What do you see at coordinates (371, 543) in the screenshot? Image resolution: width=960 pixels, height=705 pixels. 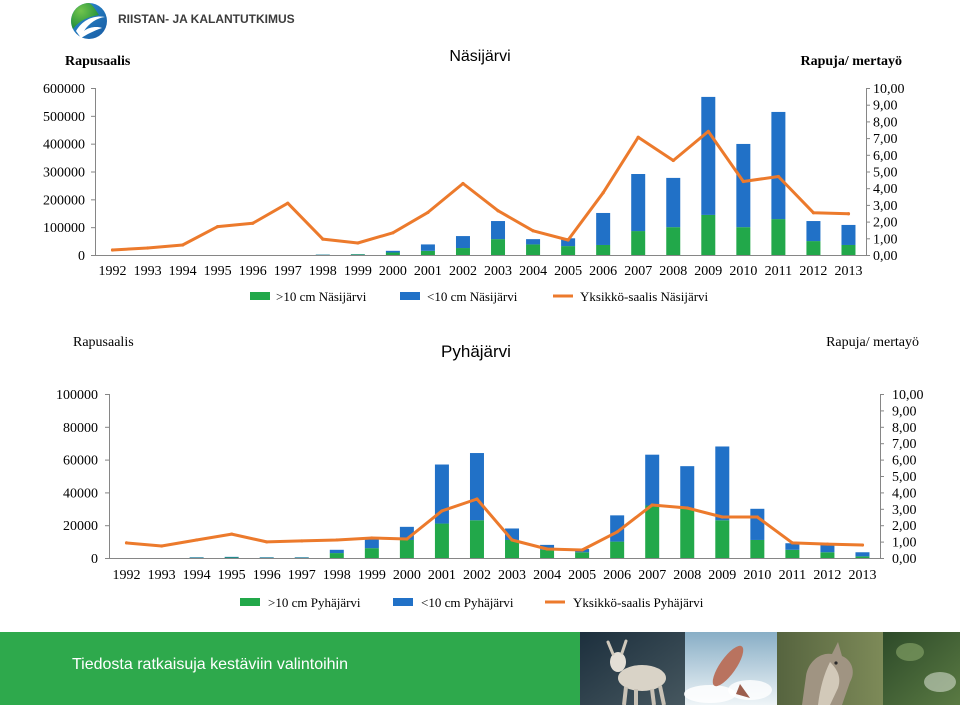 I see `bar-under-10cm-1999` at bounding box center [371, 543].